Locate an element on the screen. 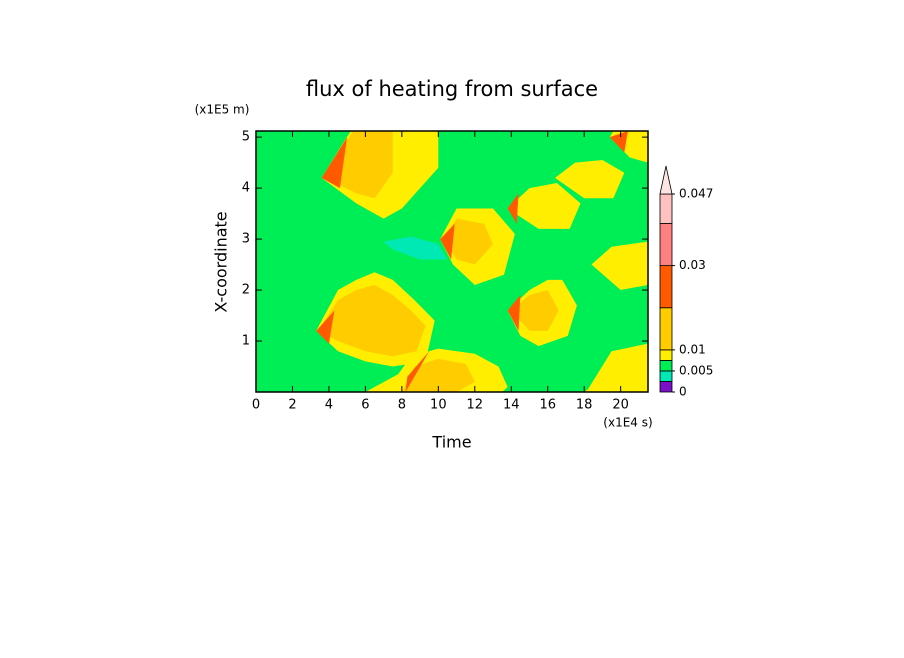  x-tick-label: 10 is located at coordinates (438, 405).